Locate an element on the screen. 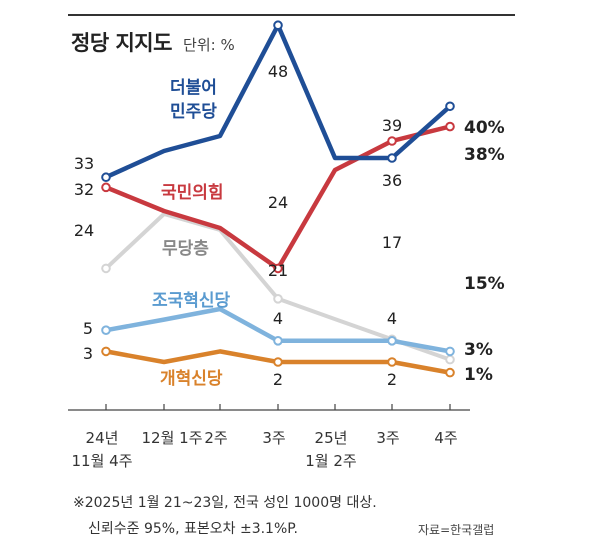 The width and height of the screenshot is (592, 551). data-label: 3 is located at coordinates (88, 353).